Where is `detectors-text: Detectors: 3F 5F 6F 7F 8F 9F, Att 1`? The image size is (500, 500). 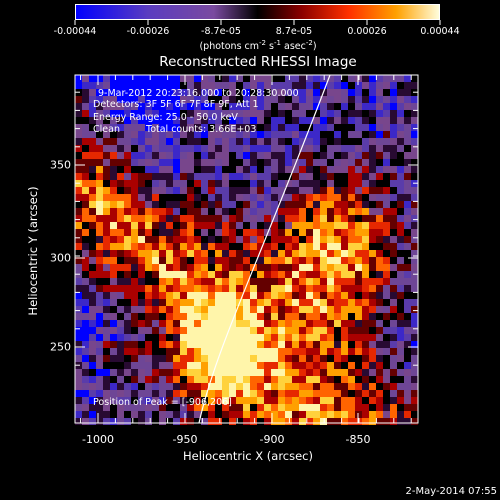
detectors-text: Detectors: 3F 5F 6F 7F 8F 9F, Att 1 is located at coordinates (176, 104).